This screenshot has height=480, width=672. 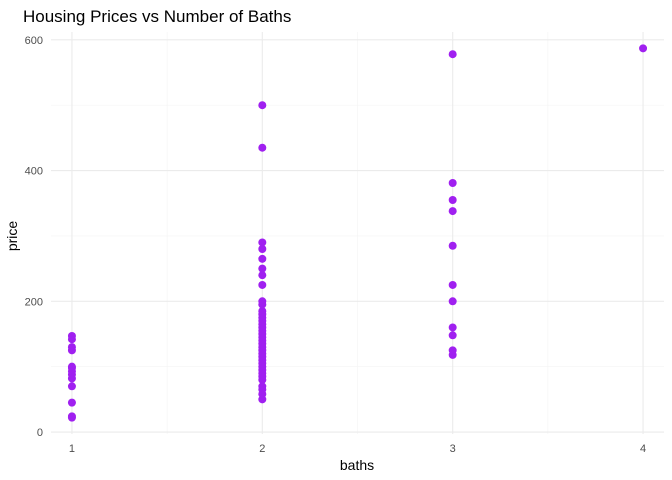 I want to click on x-tick-label: 2, so click(x=262, y=449).